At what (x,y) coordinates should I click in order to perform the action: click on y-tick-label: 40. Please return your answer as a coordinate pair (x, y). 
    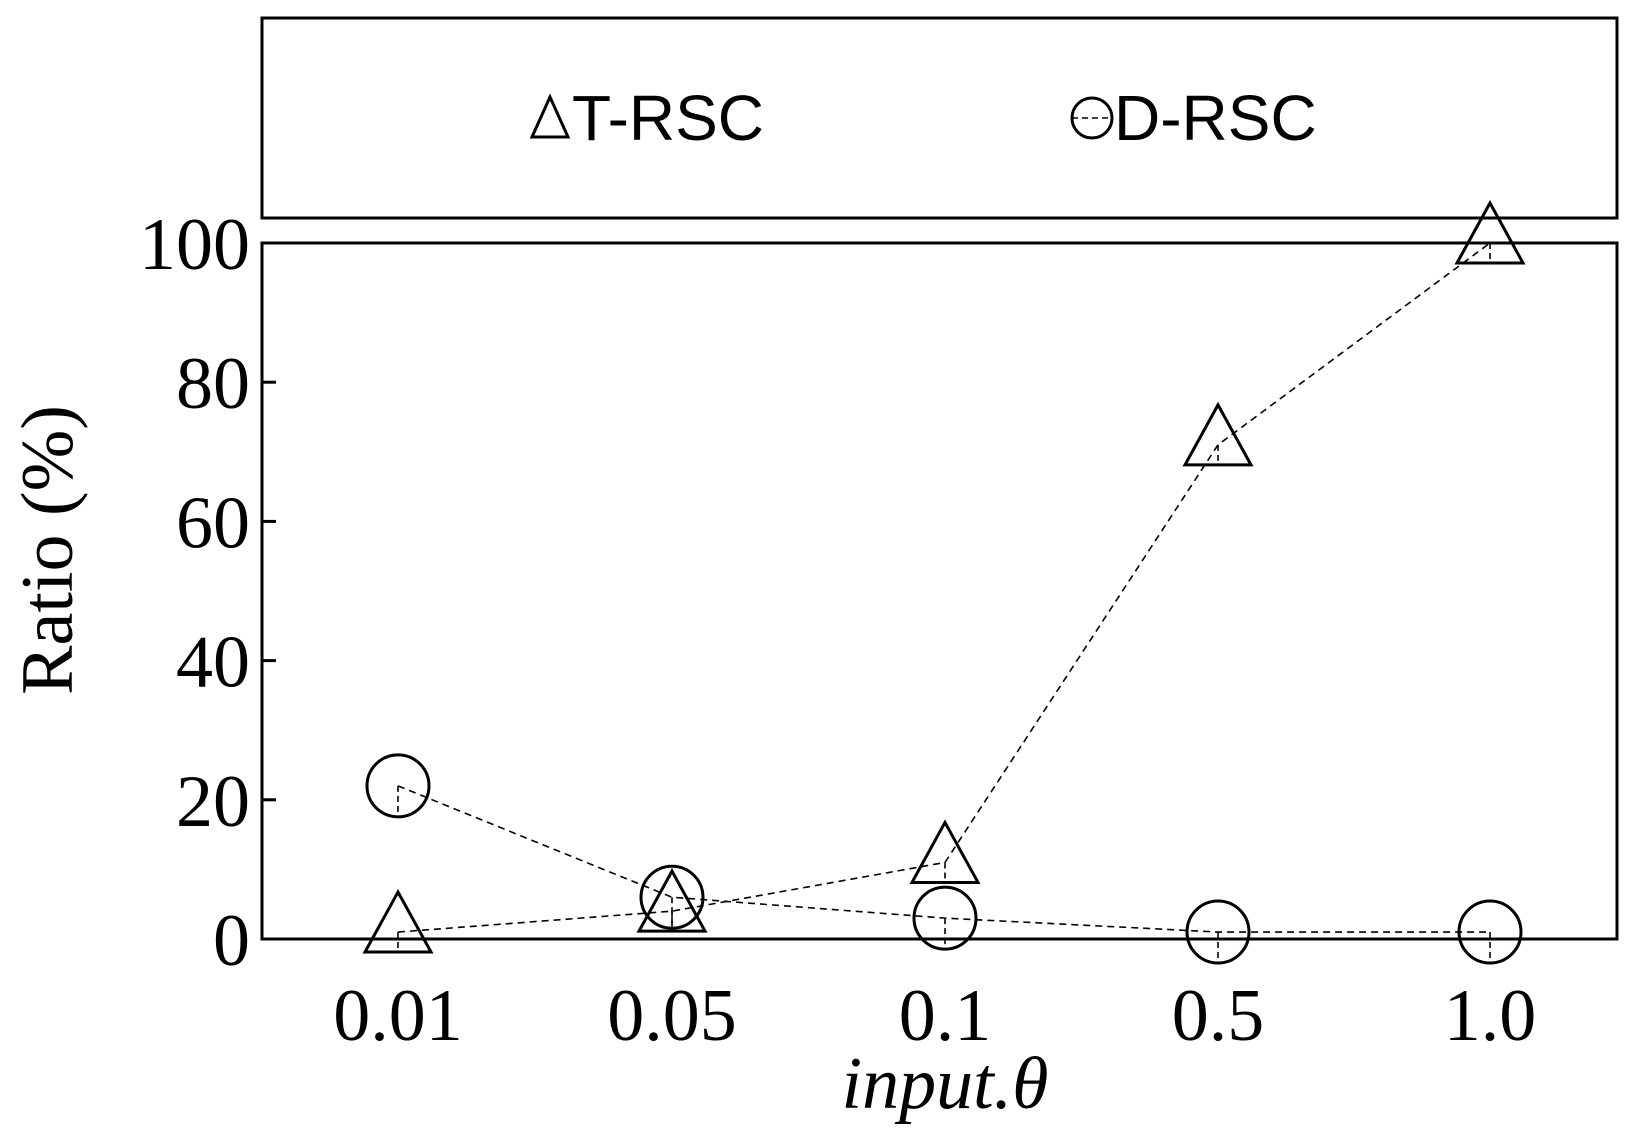
    Looking at the image, I should click on (213, 663).